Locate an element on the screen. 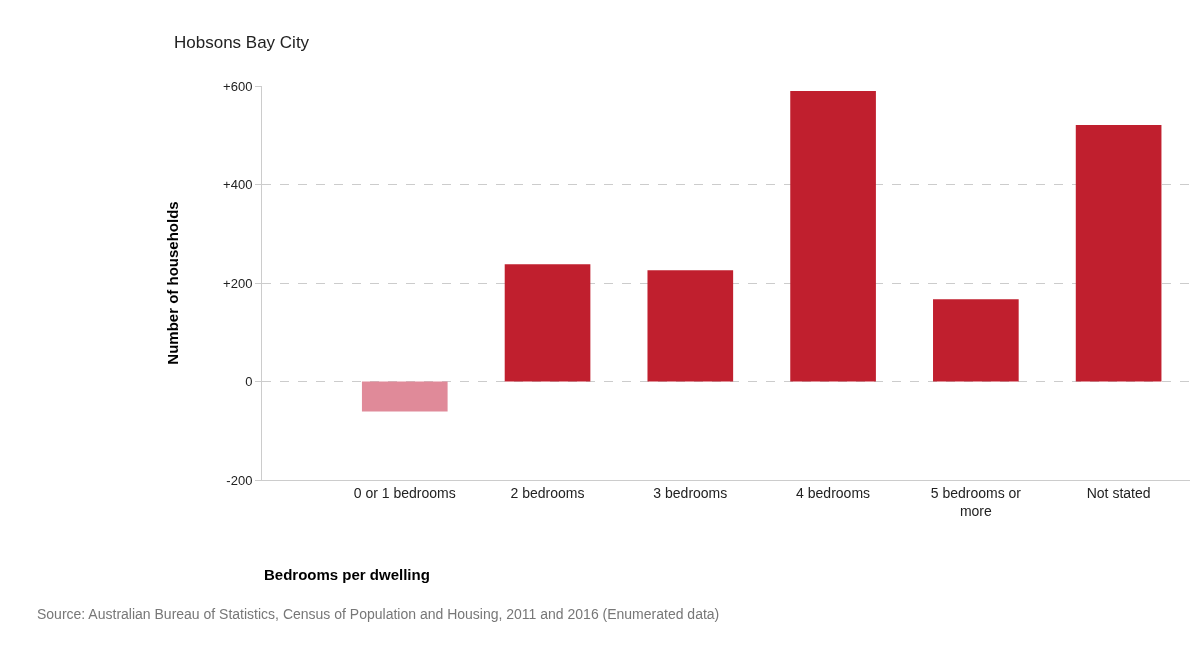 This screenshot has height=655, width=1200. x-axis-title: Bedrooms per dwelling is located at coordinates (347, 574).